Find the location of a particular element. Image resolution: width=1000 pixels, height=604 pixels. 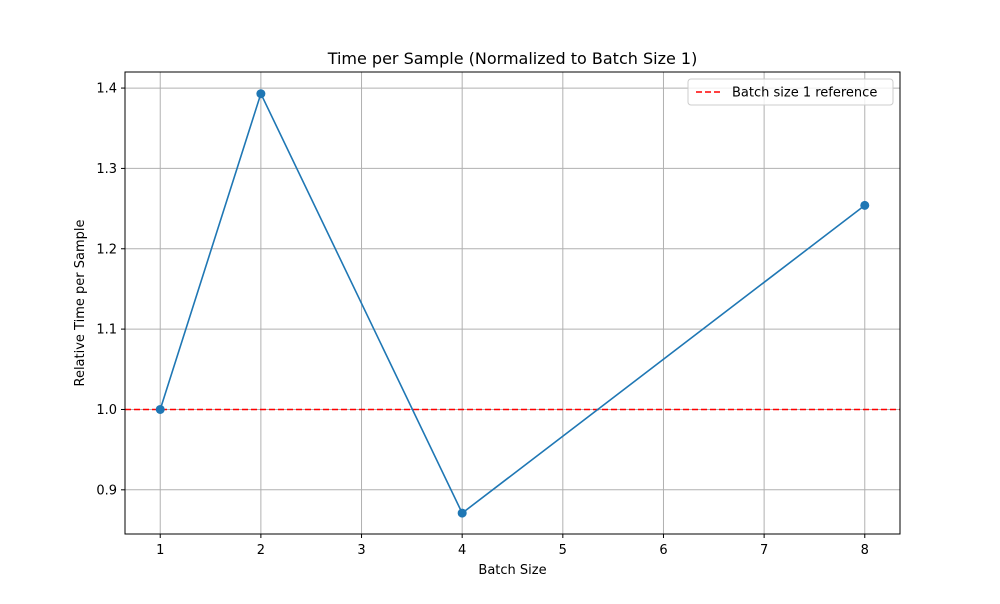

x-tick-label: 1 is located at coordinates (160, 550).